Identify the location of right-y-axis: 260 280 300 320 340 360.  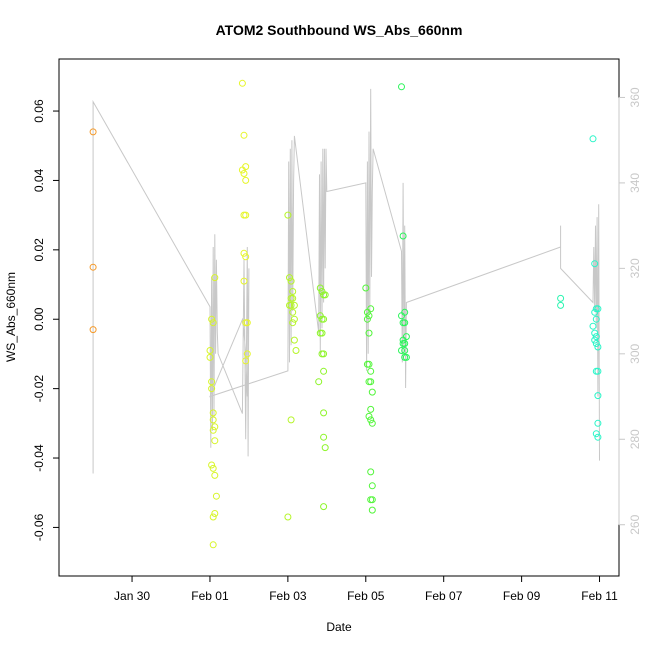
(630, 311).